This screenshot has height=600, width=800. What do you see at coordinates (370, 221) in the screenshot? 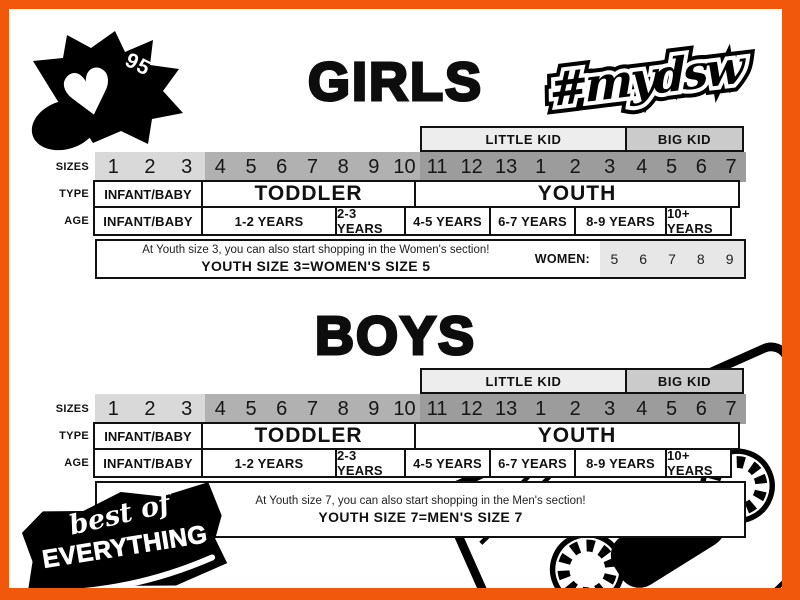
I see `age-cell: 2-3 YEARS` at bounding box center [370, 221].